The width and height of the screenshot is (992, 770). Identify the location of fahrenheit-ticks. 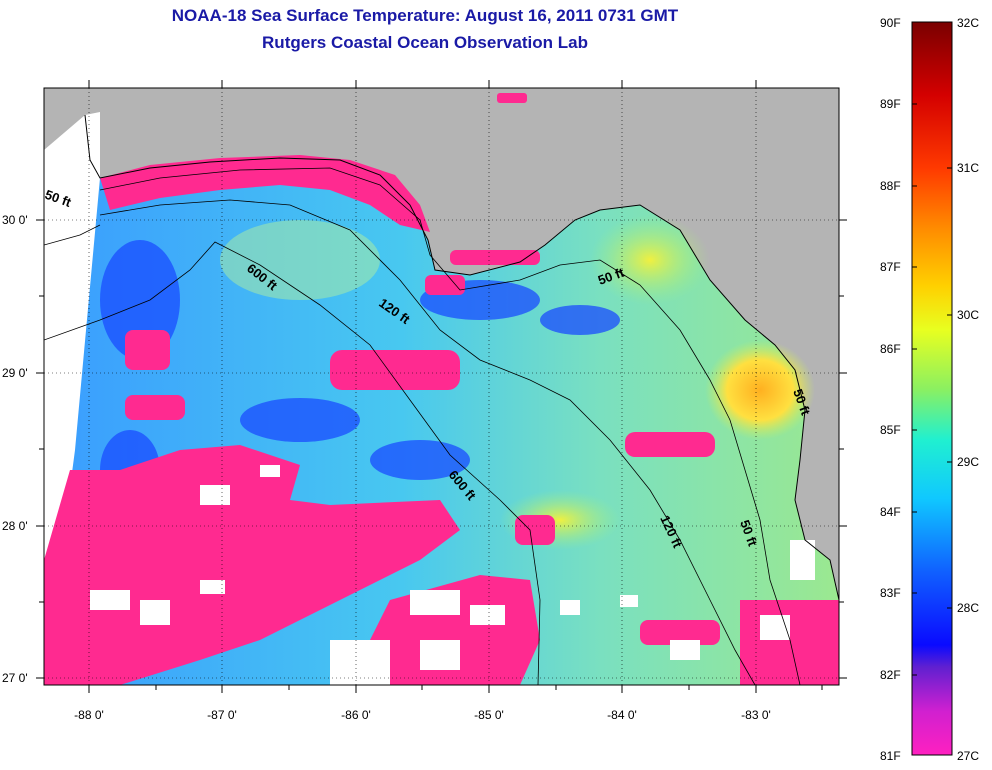
(914, 389).